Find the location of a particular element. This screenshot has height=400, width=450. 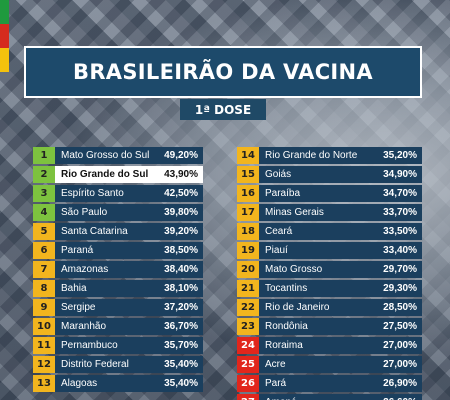

state-name: Rio Grande do Sul is located at coordinates (105, 174).